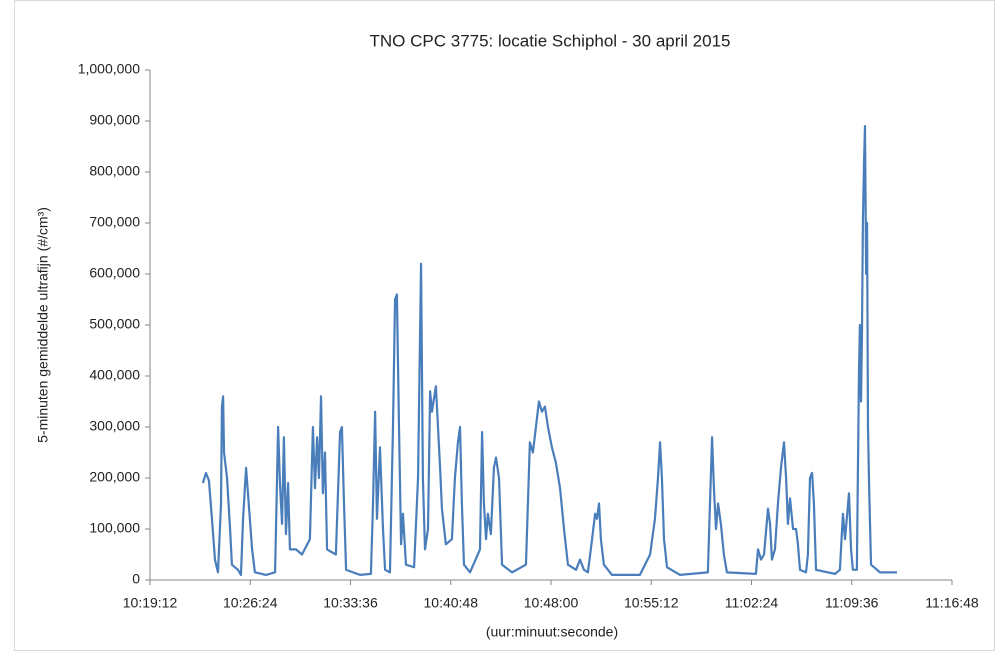  I want to click on y-tick-label: 0, so click(136, 579).